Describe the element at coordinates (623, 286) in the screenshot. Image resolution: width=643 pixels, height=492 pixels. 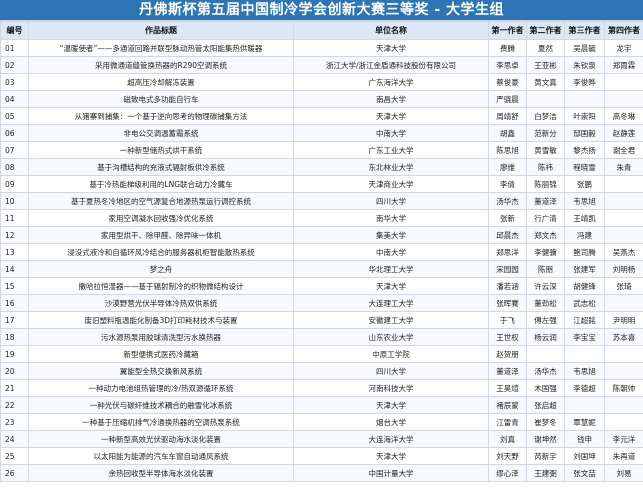
I see `cell-fourth-author: 张琦` at that location.